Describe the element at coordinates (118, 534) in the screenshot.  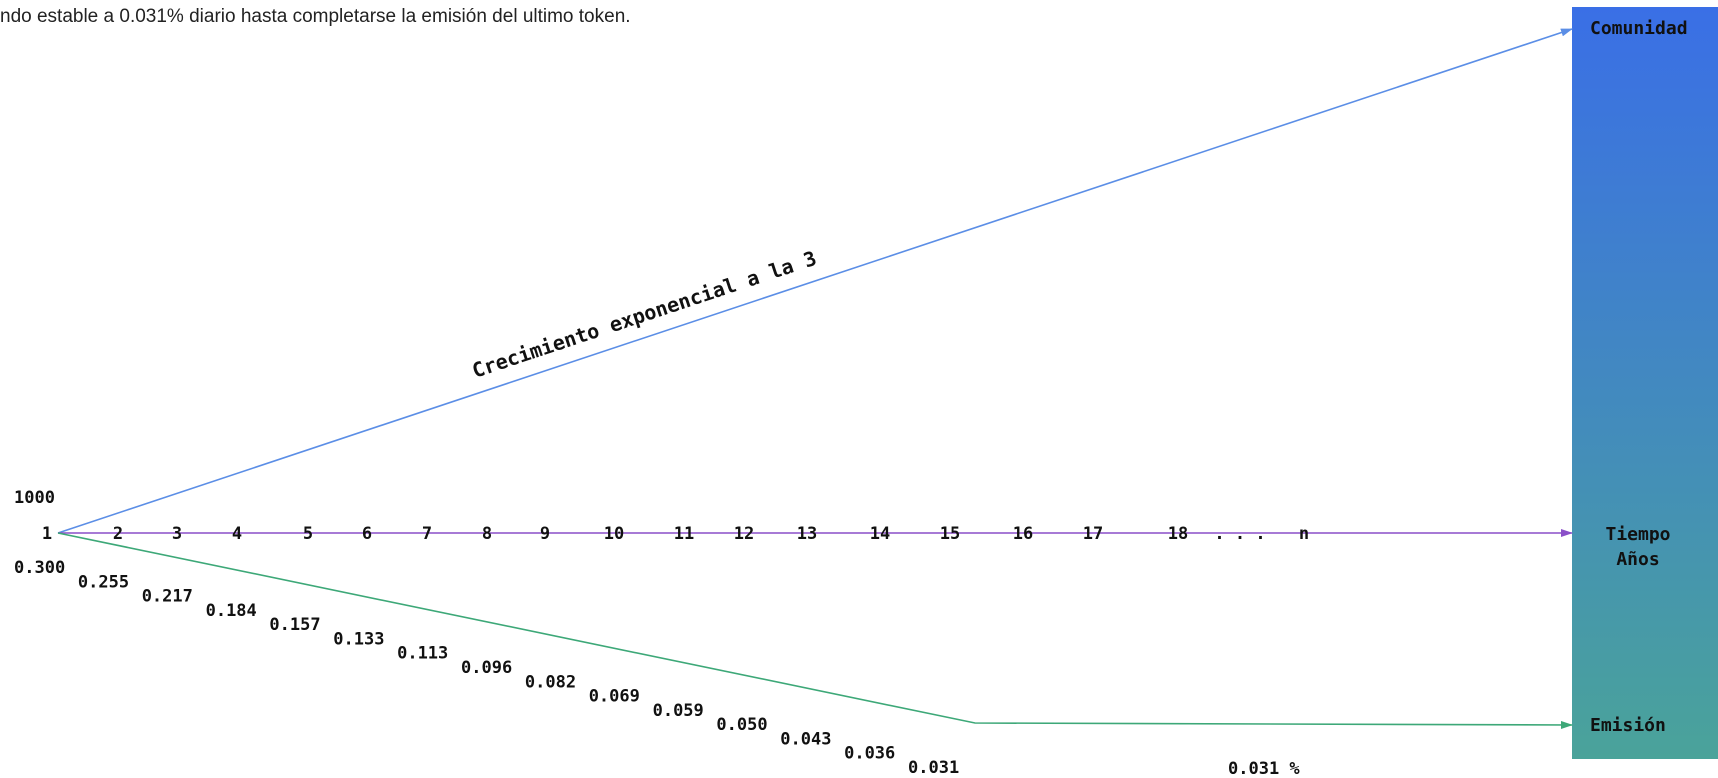
I see `year-tick-label: 2` at that location.